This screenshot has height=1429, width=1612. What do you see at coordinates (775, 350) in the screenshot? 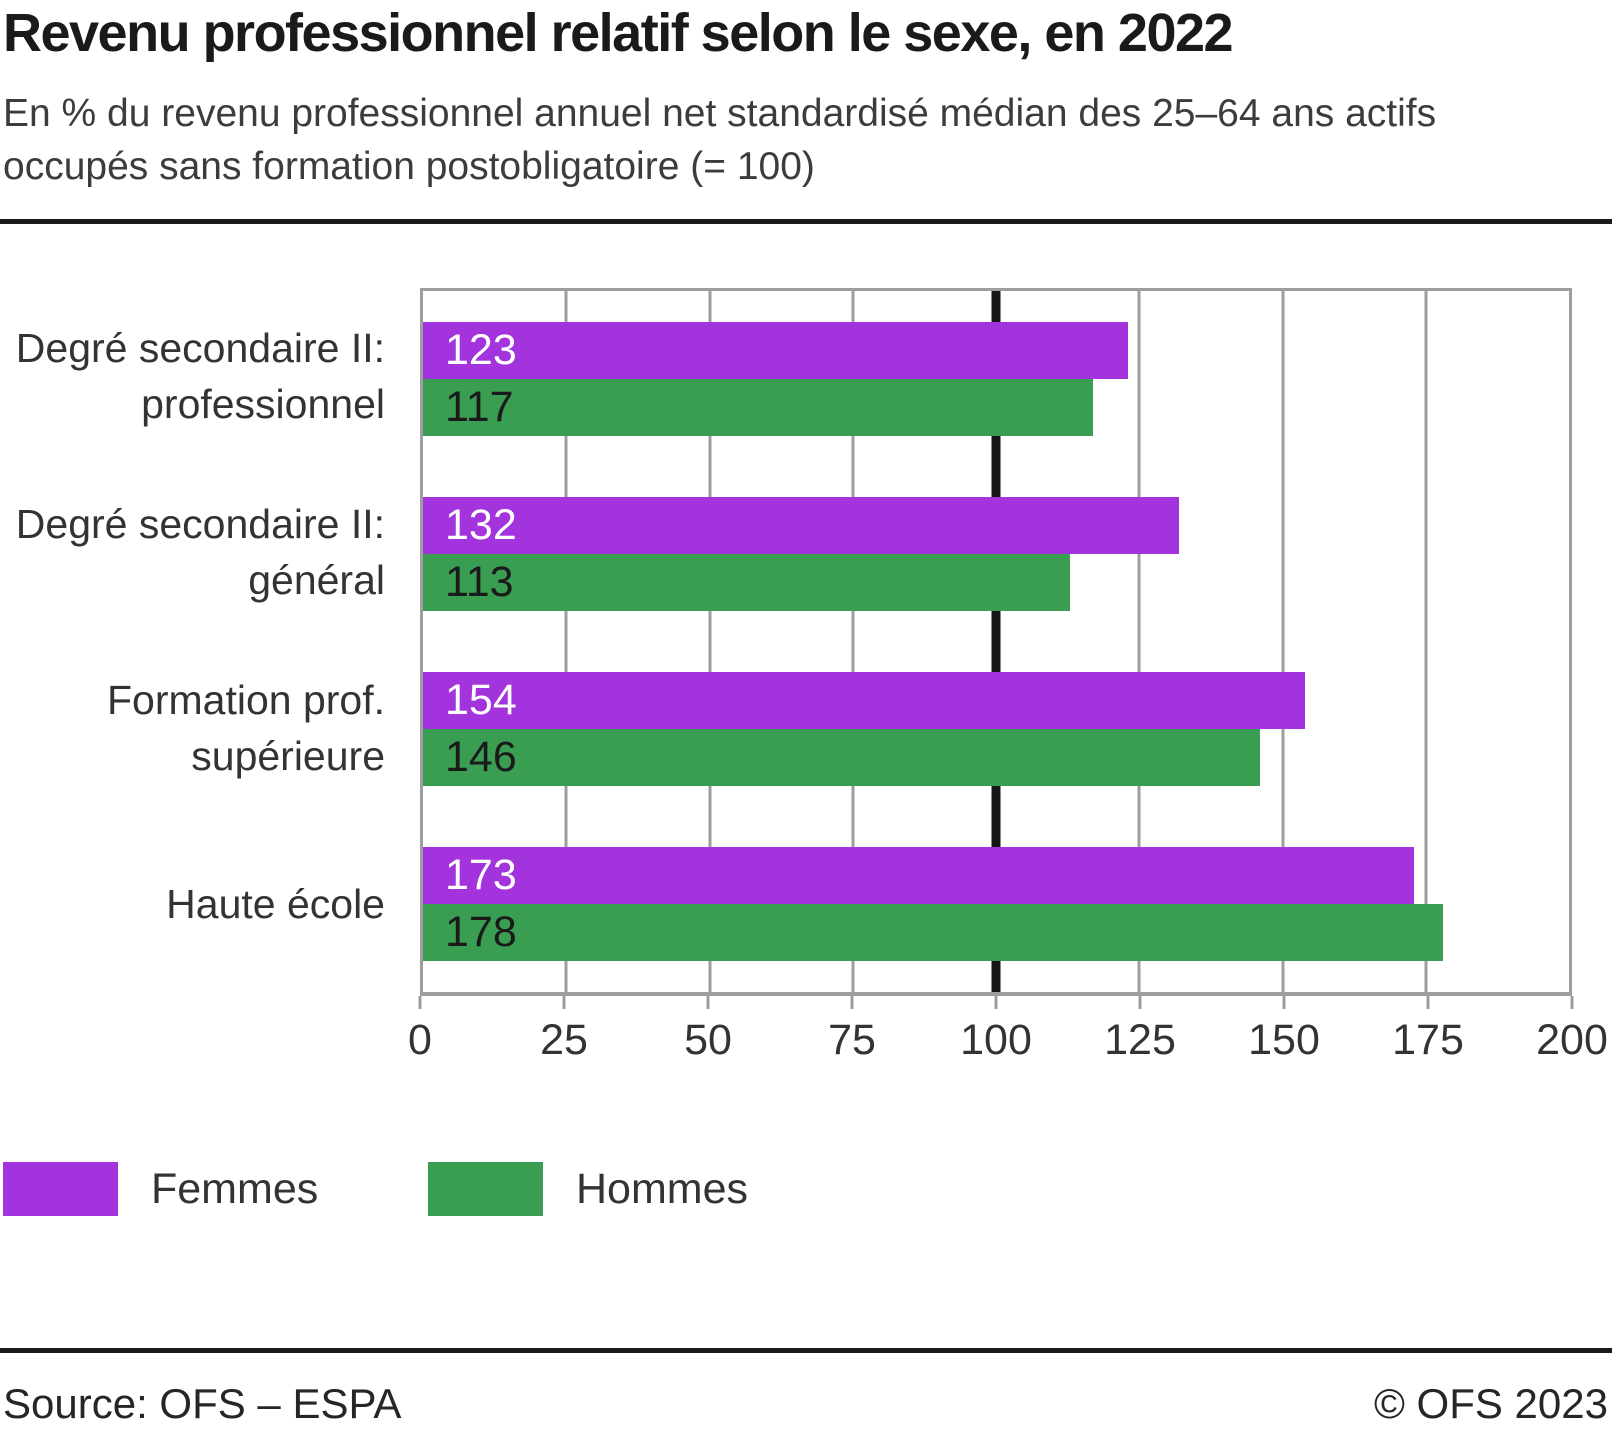
I see `bar-femmes-0: 123` at bounding box center [775, 350].